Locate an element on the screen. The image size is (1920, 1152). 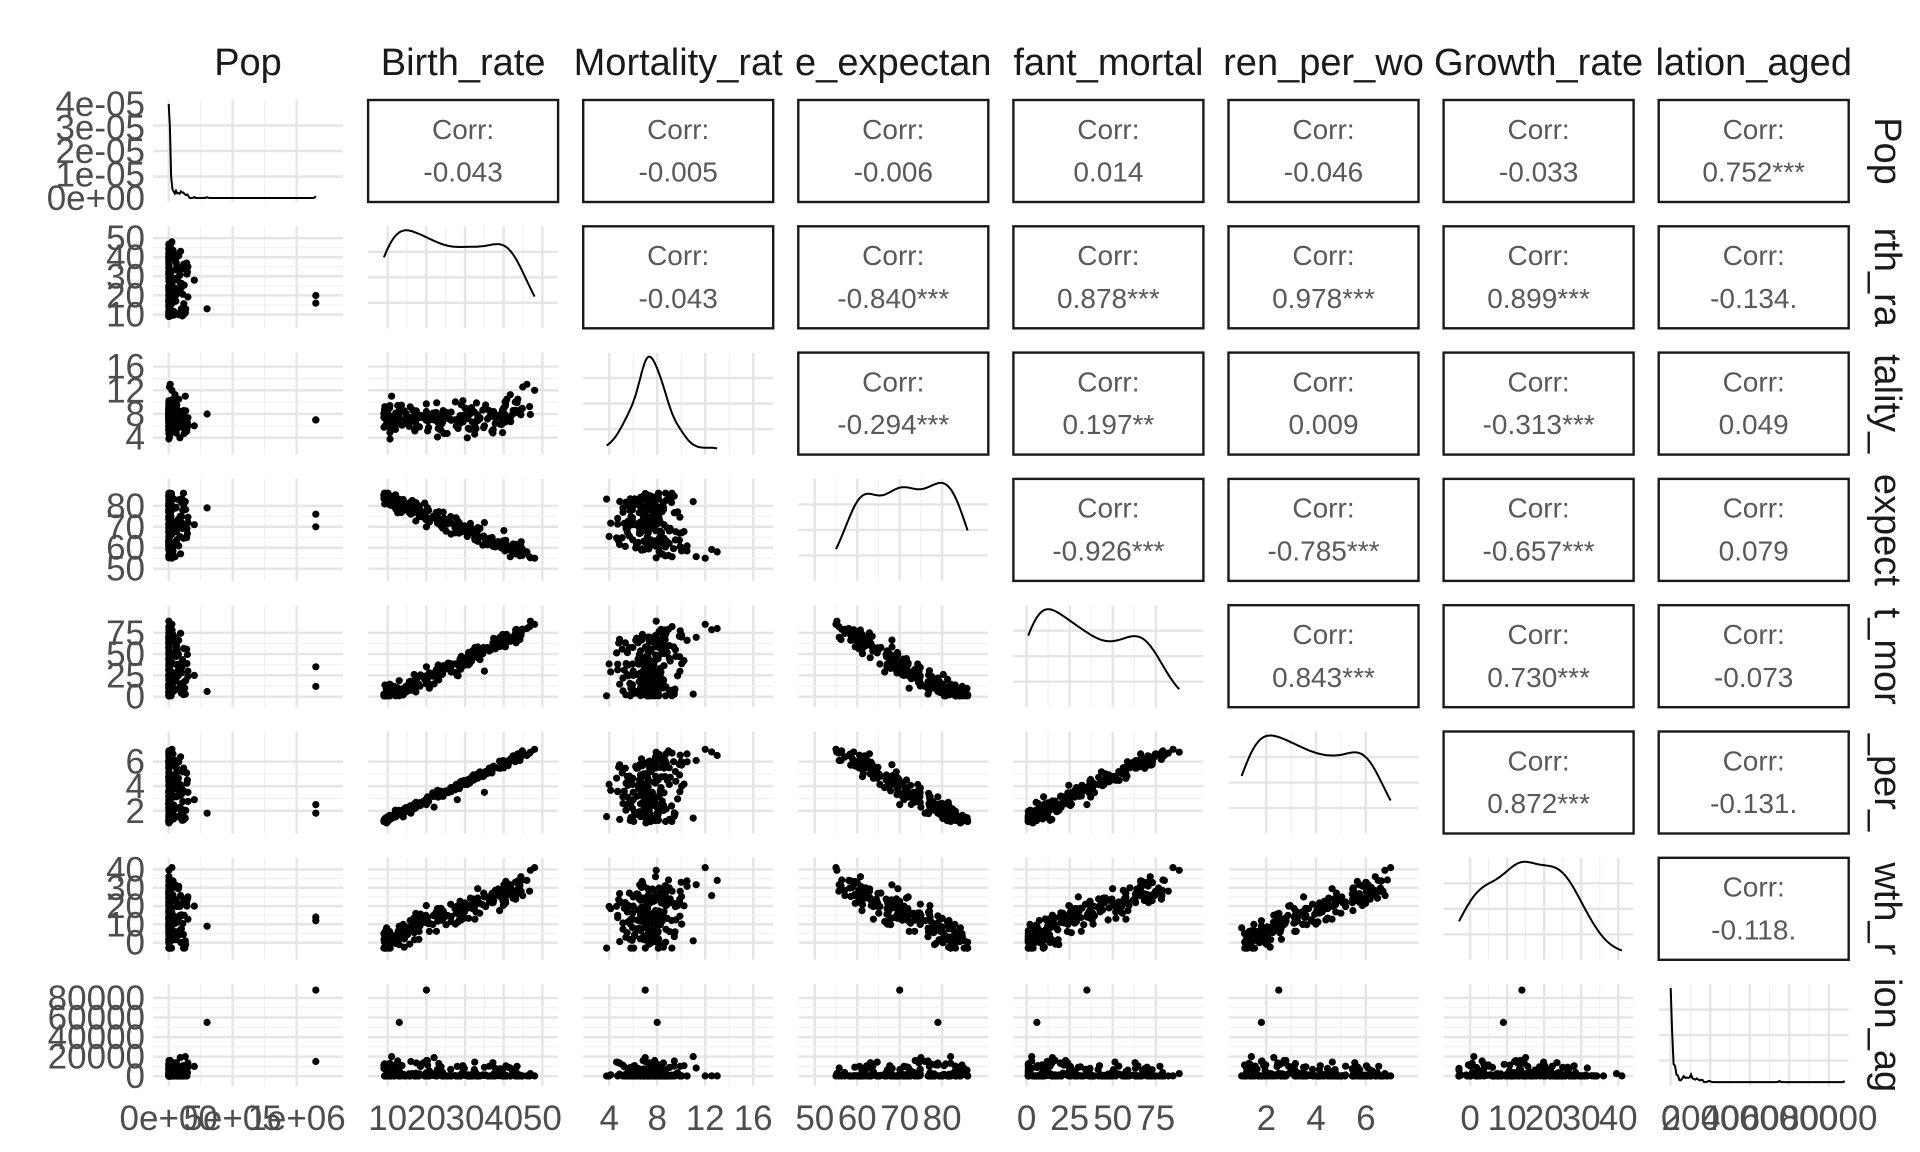
correlation-value: -0.313*** is located at coordinates (1539, 424).